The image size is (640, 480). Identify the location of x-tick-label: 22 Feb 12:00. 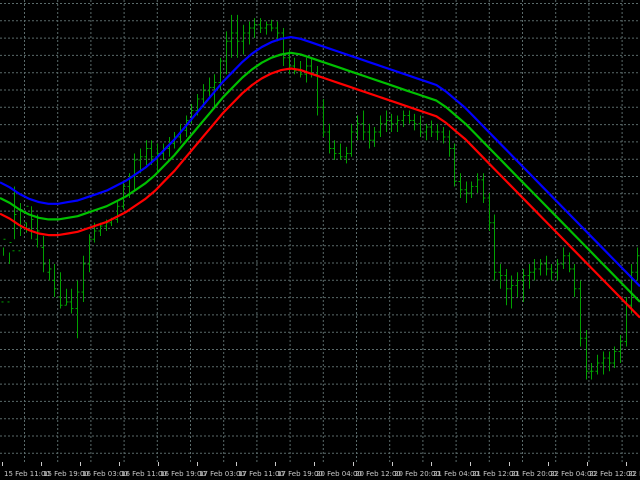
(612, 474).